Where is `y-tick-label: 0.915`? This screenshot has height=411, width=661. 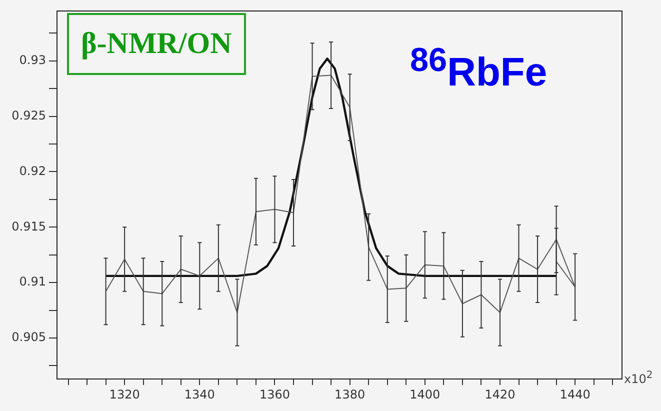 y-tick-label: 0.915 is located at coordinates (29, 226).